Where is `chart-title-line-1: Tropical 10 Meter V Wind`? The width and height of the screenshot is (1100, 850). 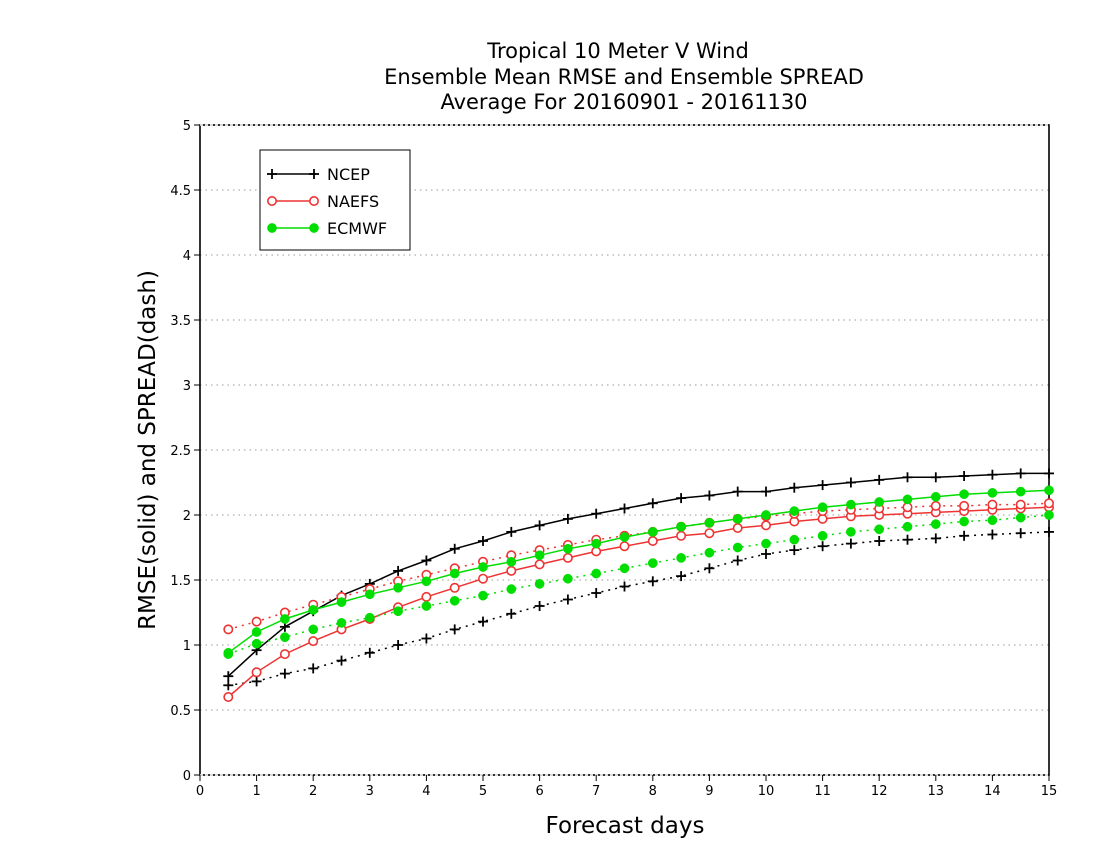
chart-title-line-1: Tropical 10 Meter V Wind is located at coordinates (617, 51).